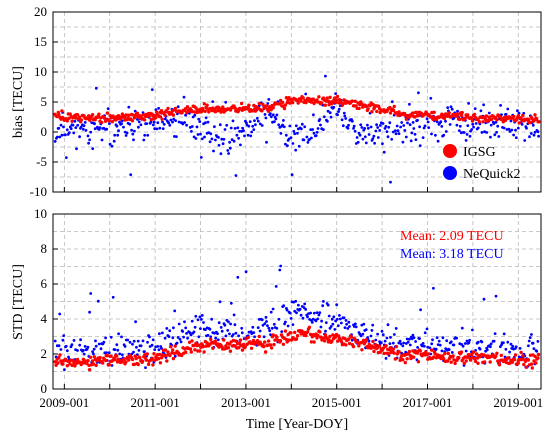 The image size is (550, 439). What do you see at coordinates (482, 163) in the screenshot?
I see `legend: IGSG NeQuick2` at bounding box center [482, 163].